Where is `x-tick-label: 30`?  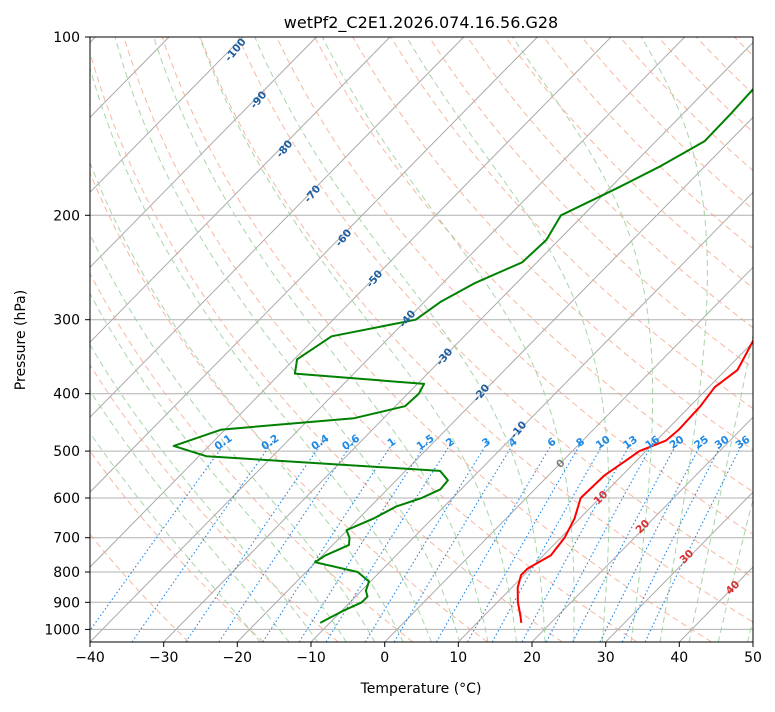 x-tick-label: 30 is located at coordinates (606, 658).